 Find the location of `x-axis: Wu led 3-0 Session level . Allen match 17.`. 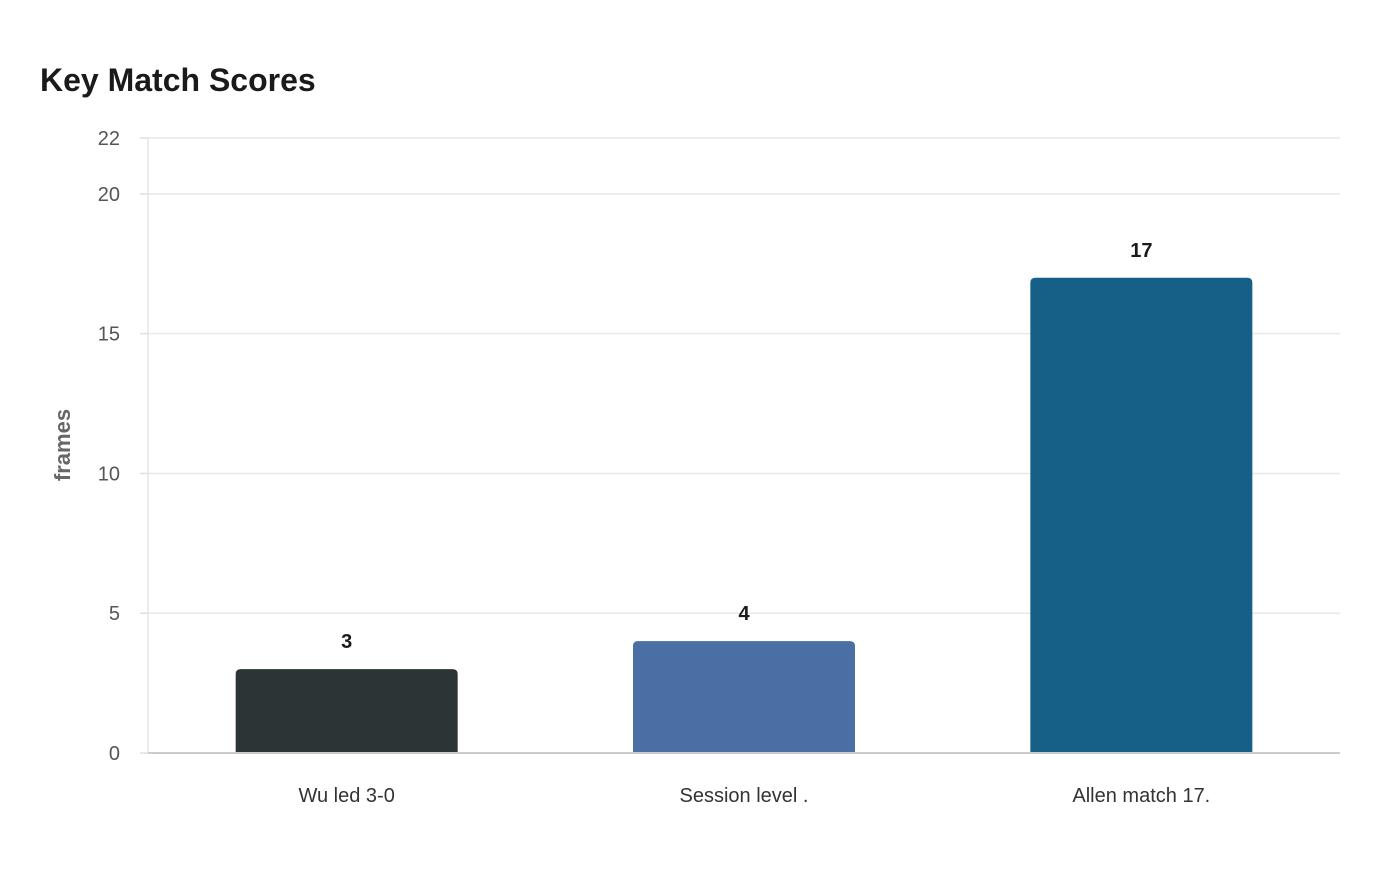

x-axis: Wu led 3-0 Session level . Allen match 17. is located at coordinates (744, 779).